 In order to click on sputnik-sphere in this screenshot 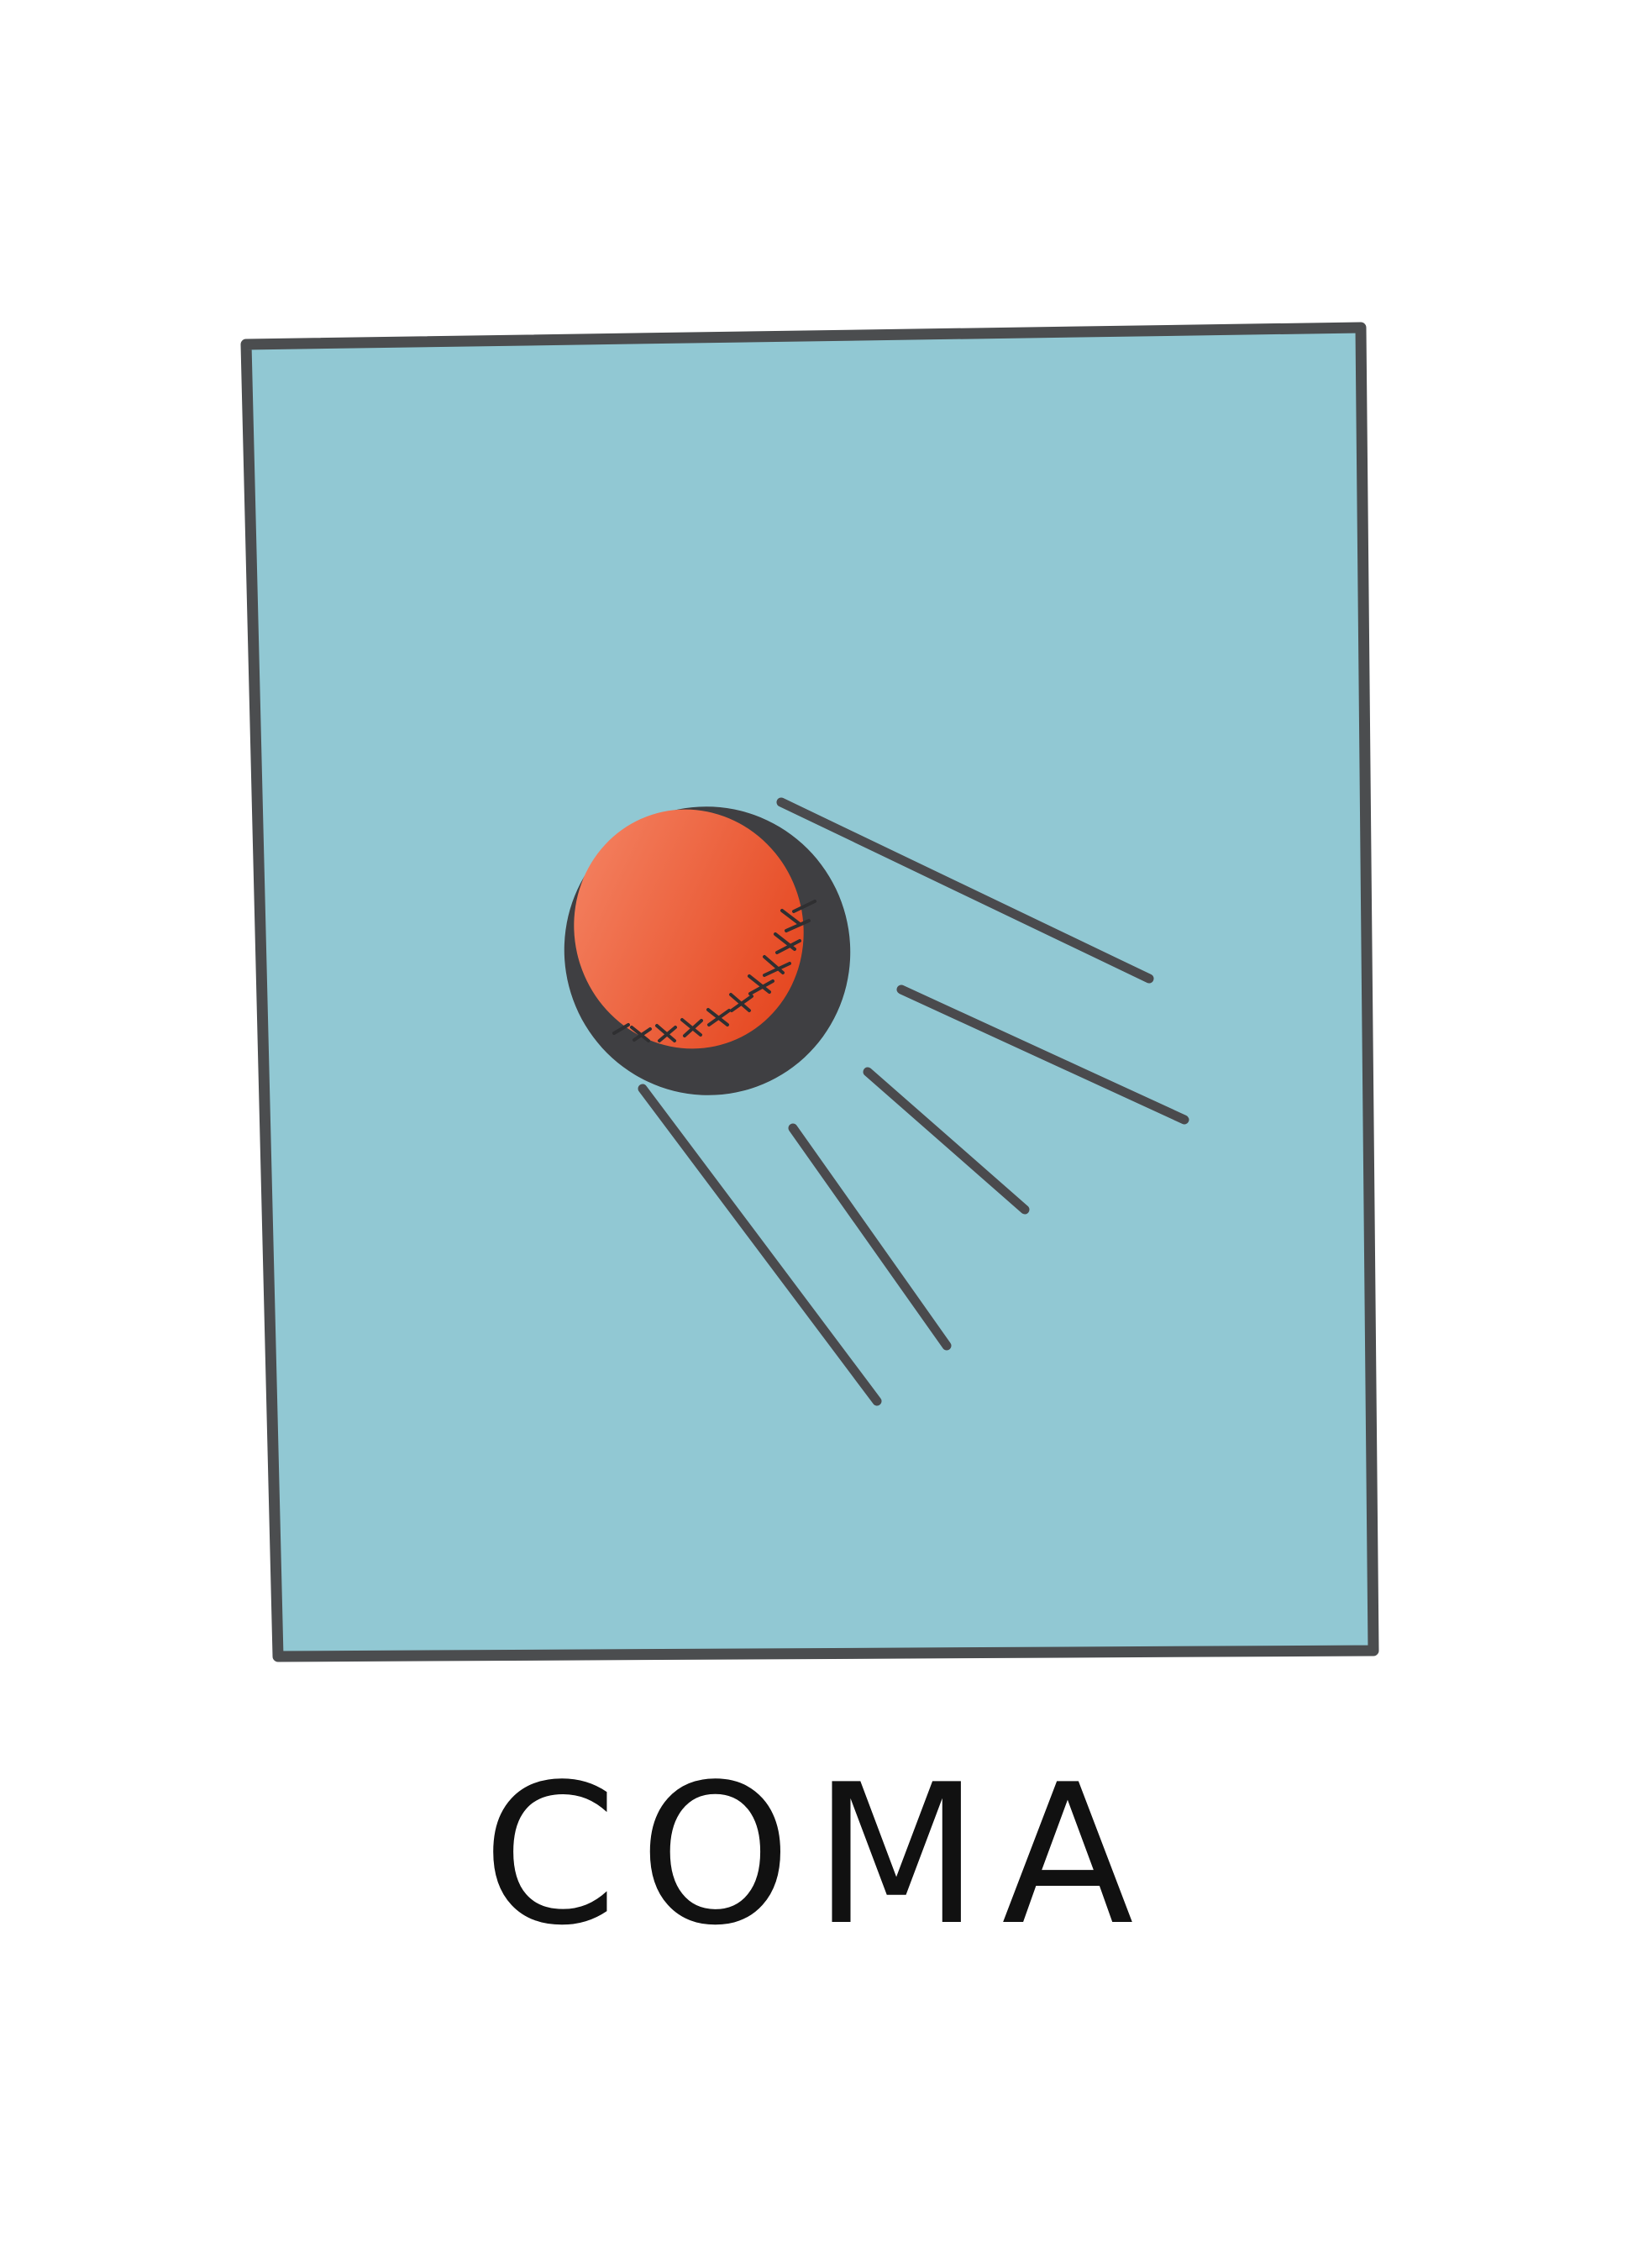, I will do `click(689, 929)`.